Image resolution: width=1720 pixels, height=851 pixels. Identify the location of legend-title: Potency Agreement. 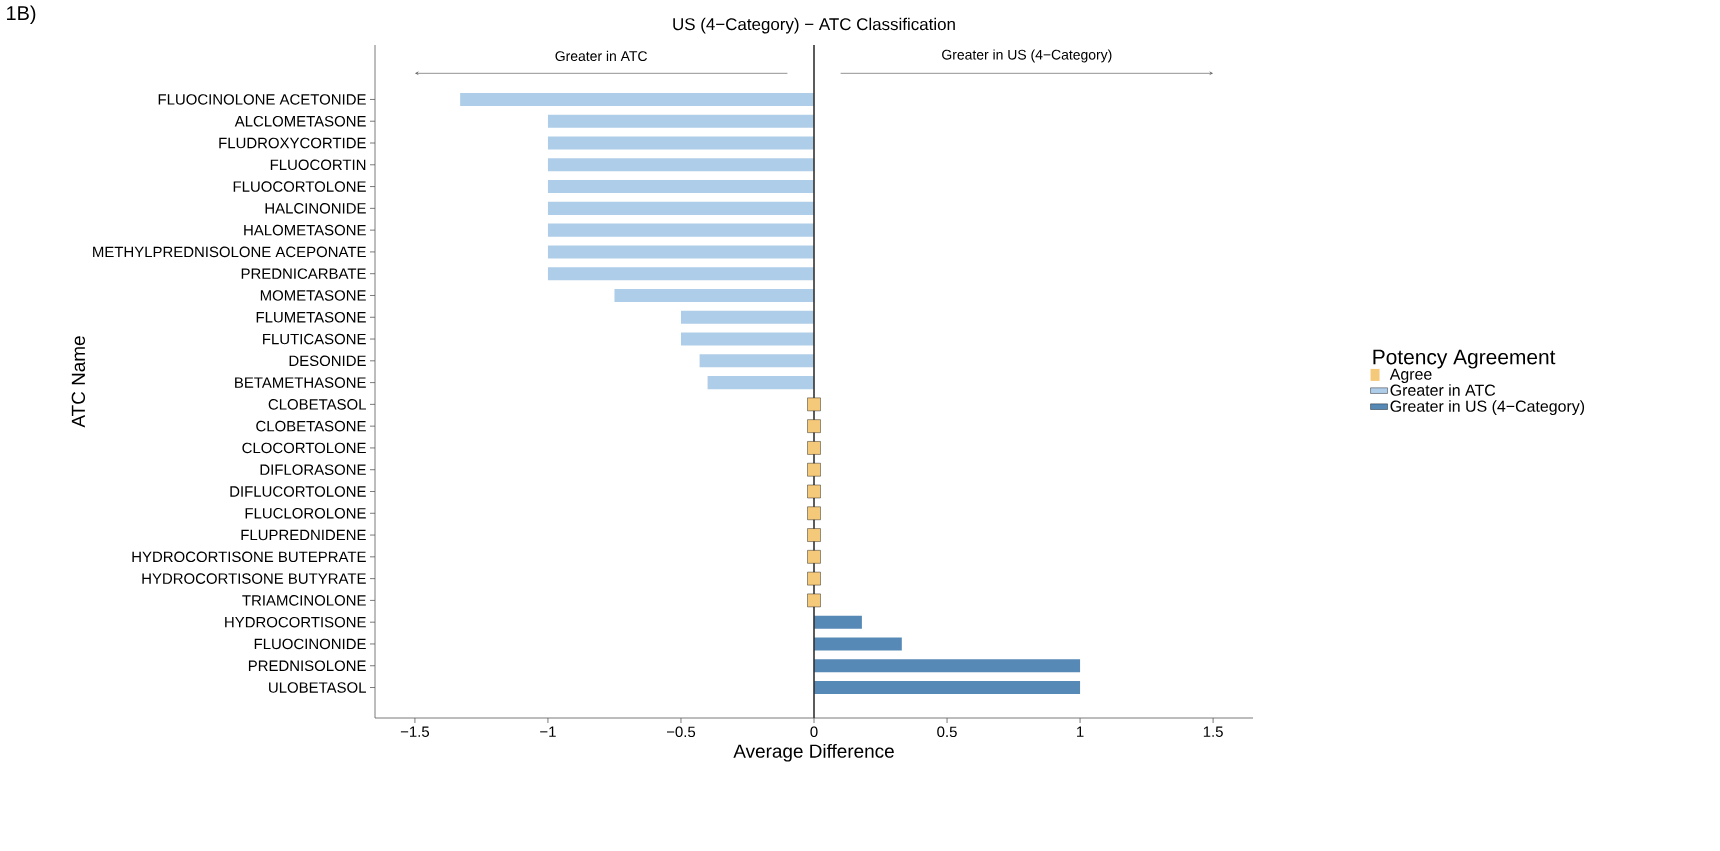
(1464, 359).